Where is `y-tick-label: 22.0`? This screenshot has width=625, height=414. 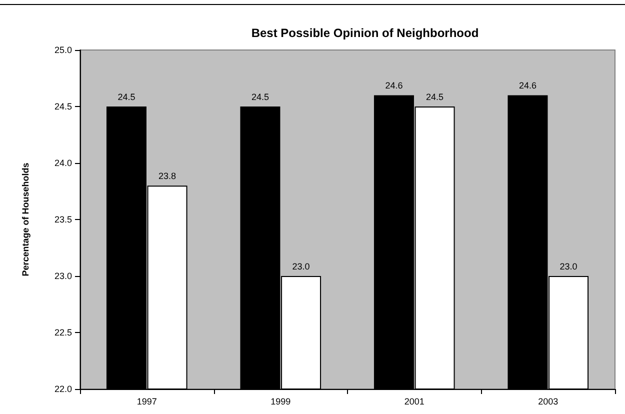 y-tick-label: 22.0 is located at coordinates (63, 389).